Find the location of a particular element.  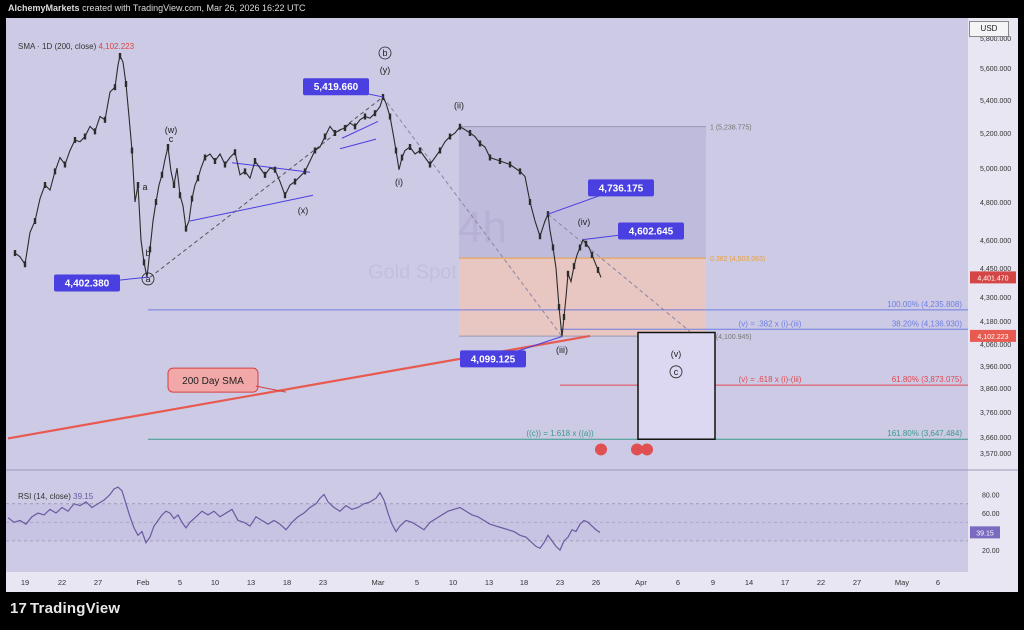

time-tick-label: Apr is located at coordinates (641, 582).